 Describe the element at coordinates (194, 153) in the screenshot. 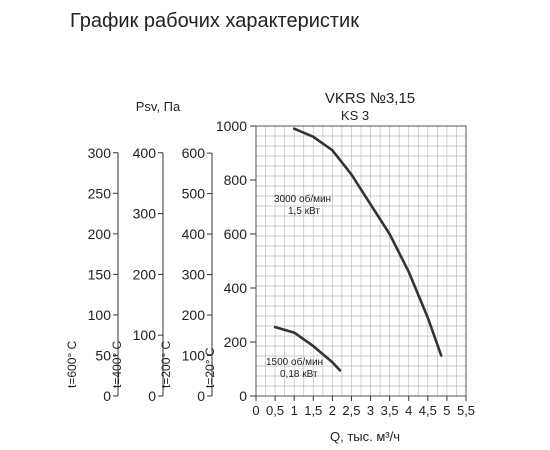

I see `temperature-tick-label: 600` at that location.